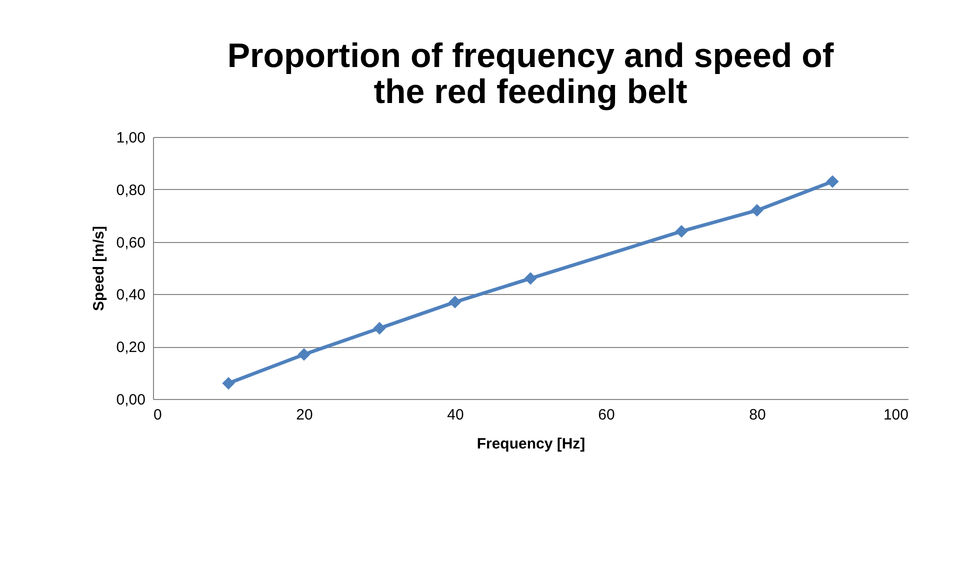 This screenshot has height=583, width=958. What do you see at coordinates (158, 415) in the screenshot?
I see `x-tick-label: 0` at bounding box center [158, 415].